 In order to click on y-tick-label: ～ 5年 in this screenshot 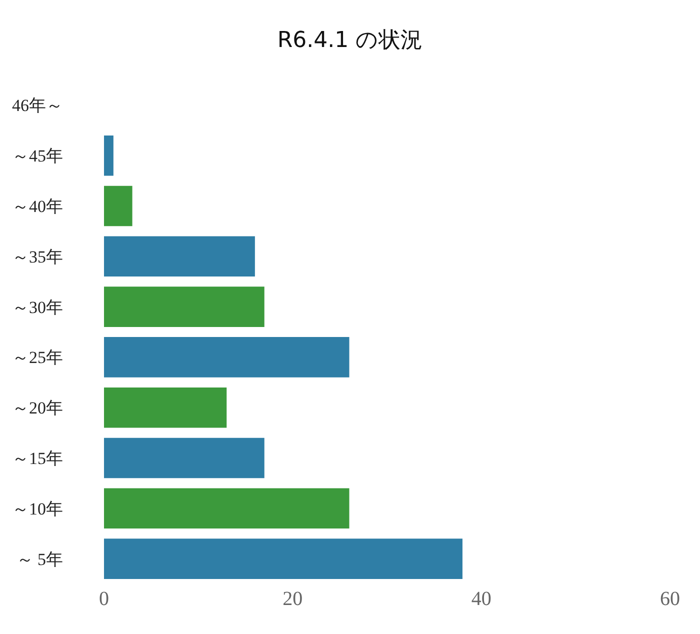, I will do `click(39, 559)`.